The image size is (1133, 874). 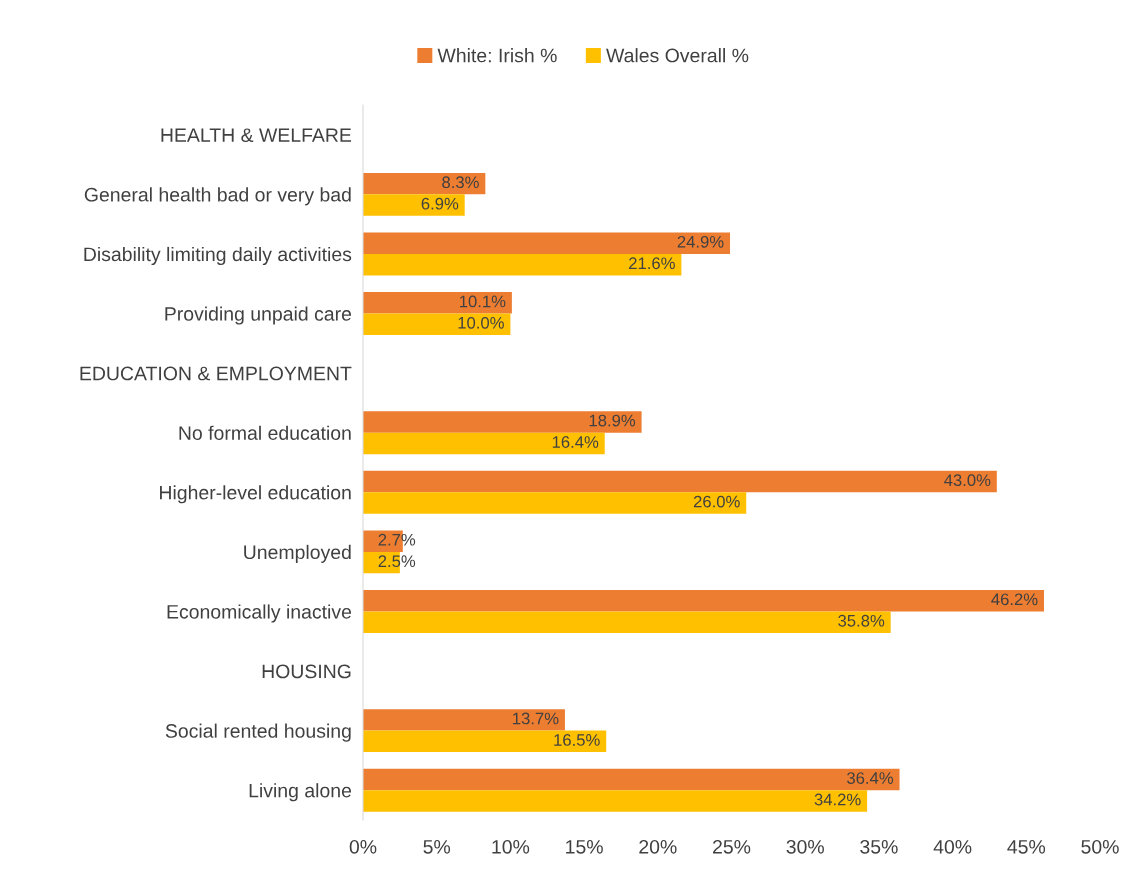 I want to click on data-label: 36.4%, so click(x=870, y=778).